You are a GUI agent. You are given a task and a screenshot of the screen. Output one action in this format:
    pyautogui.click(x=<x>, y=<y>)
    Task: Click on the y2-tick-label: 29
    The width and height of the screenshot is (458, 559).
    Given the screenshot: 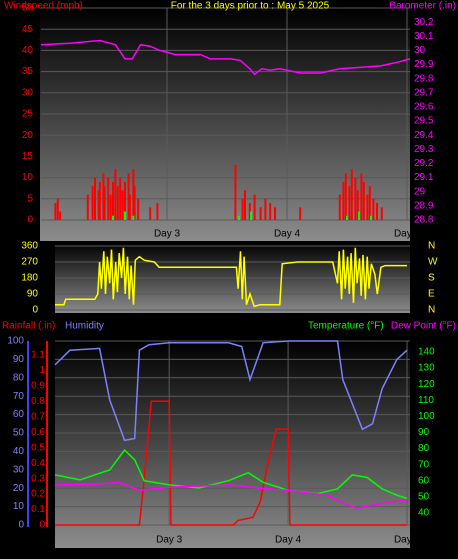 What is the action you would take?
    pyautogui.click(x=420, y=191)
    